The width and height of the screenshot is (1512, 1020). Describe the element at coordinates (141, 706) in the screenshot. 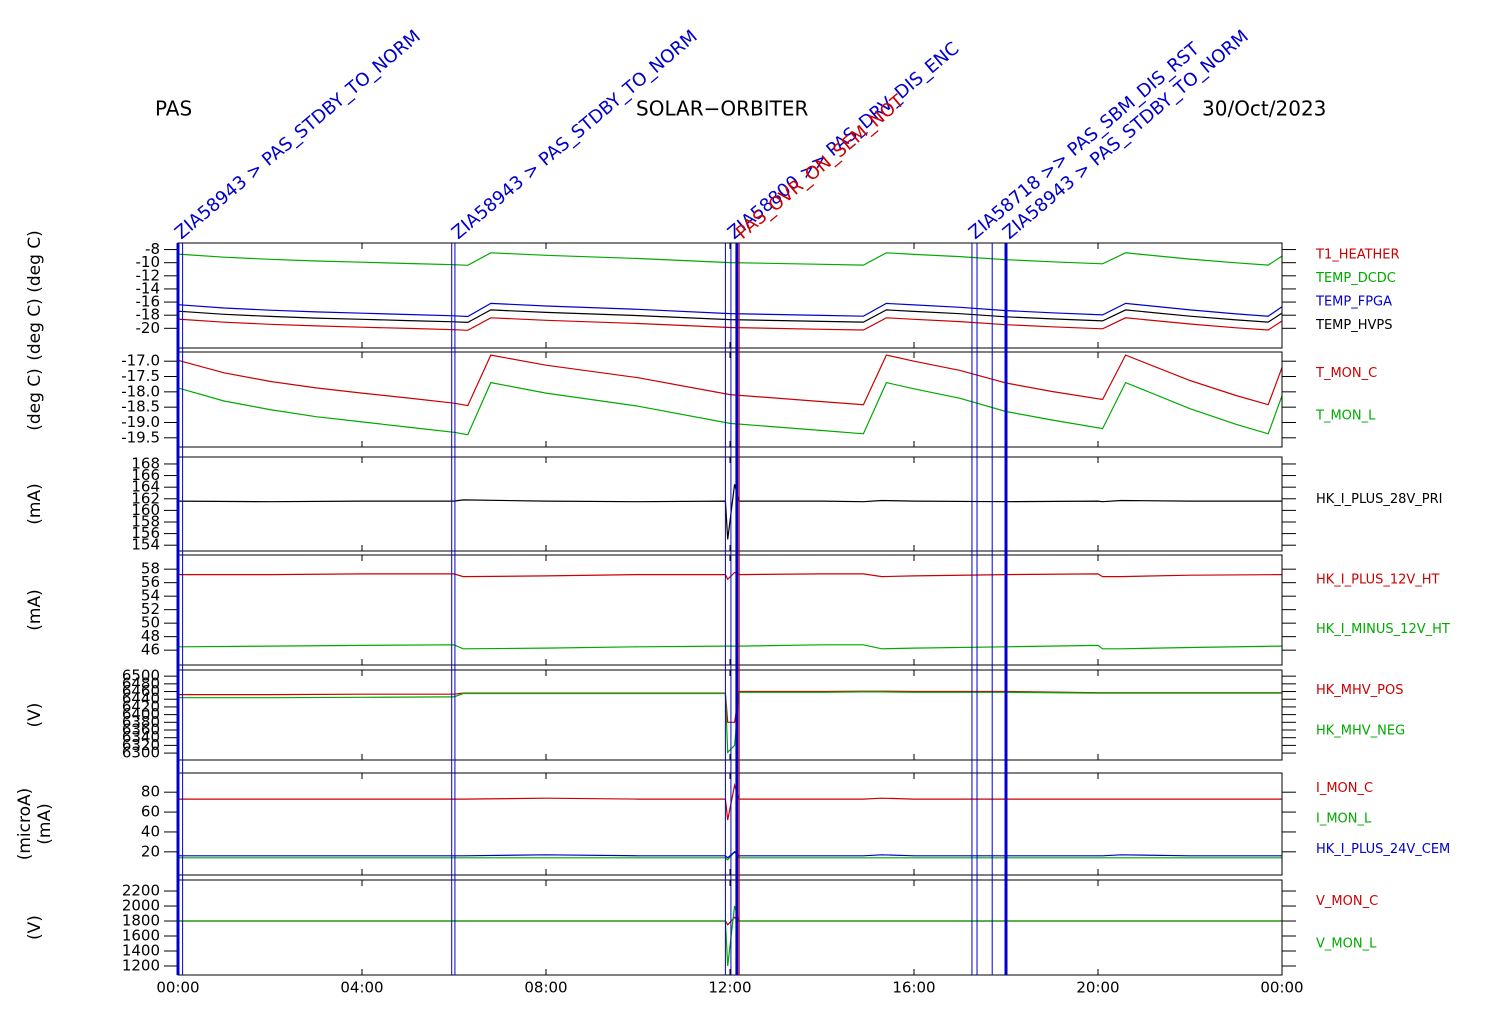

I see `y-tick-label: 6420` at that location.